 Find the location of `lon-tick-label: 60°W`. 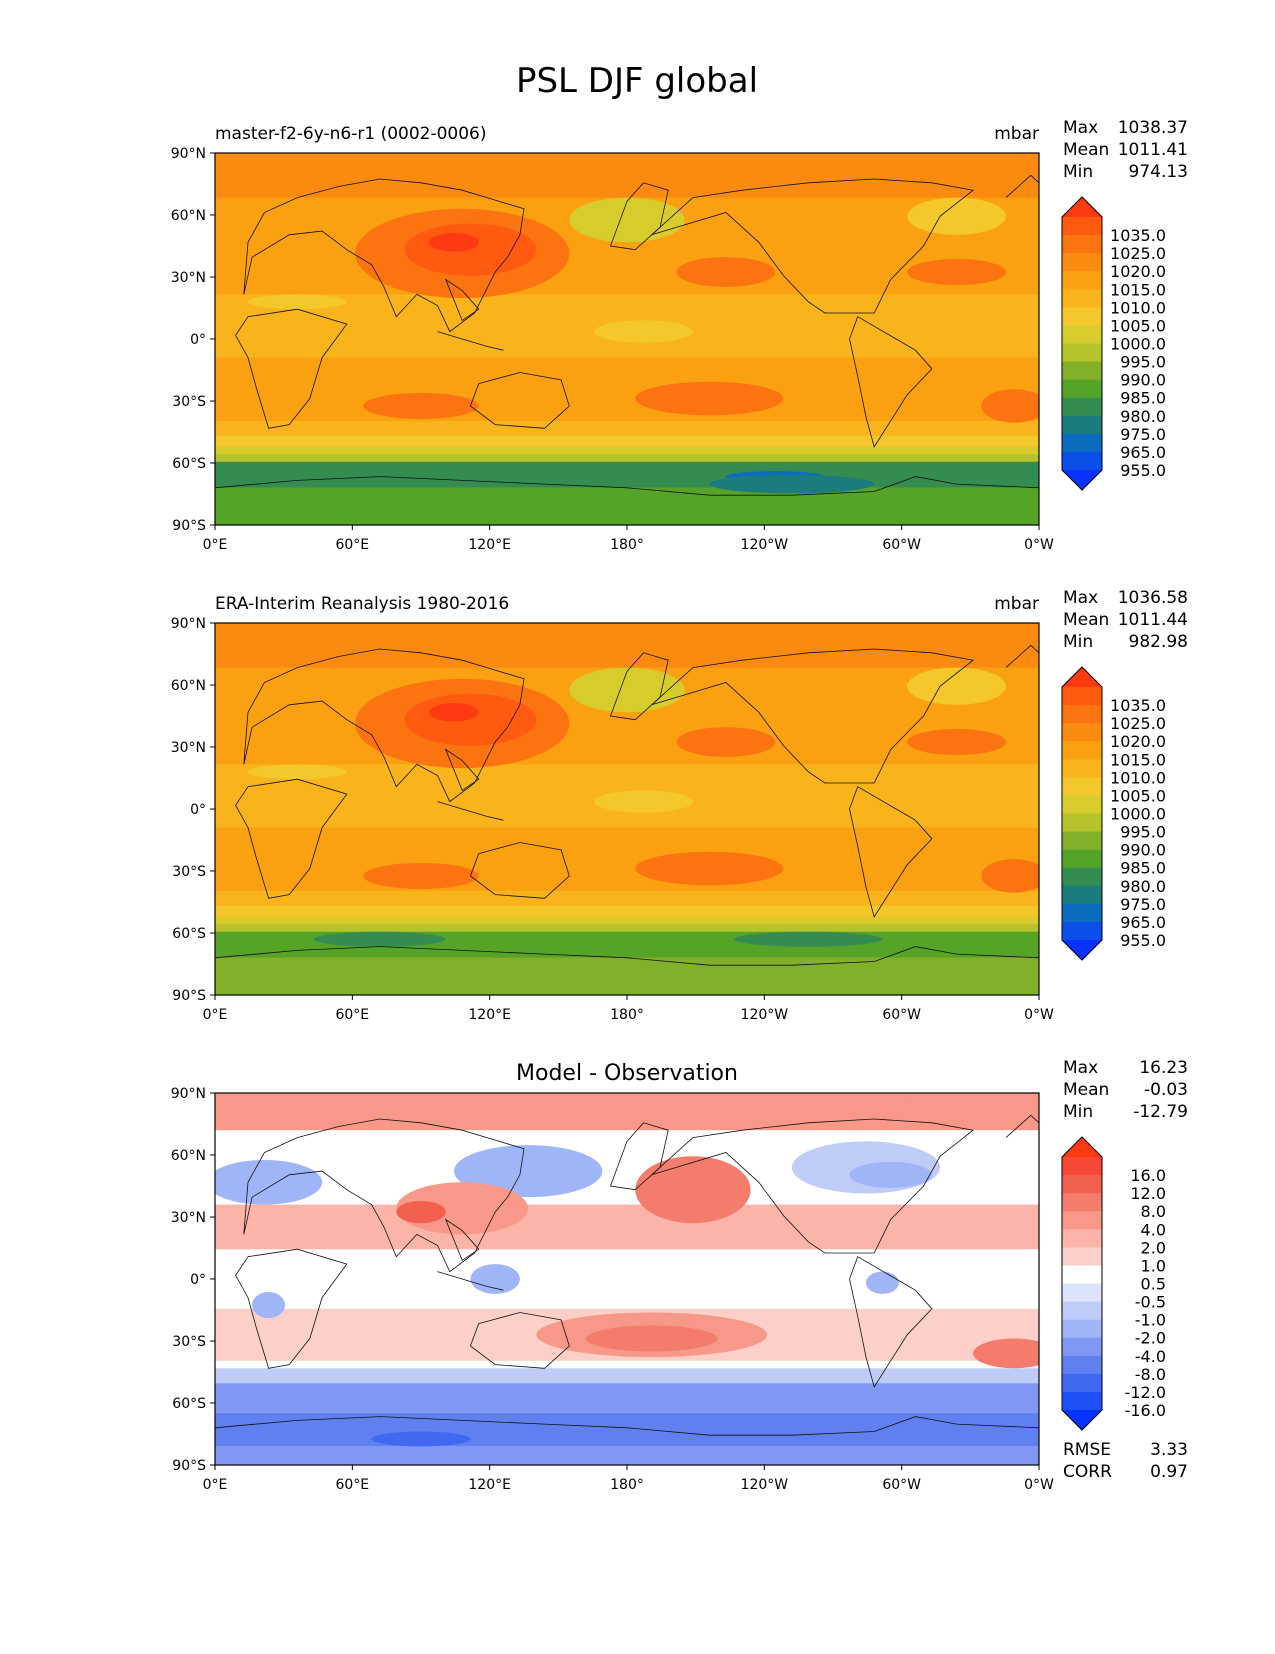

lon-tick-label: 60°W is located at coordinates (901, 1015).